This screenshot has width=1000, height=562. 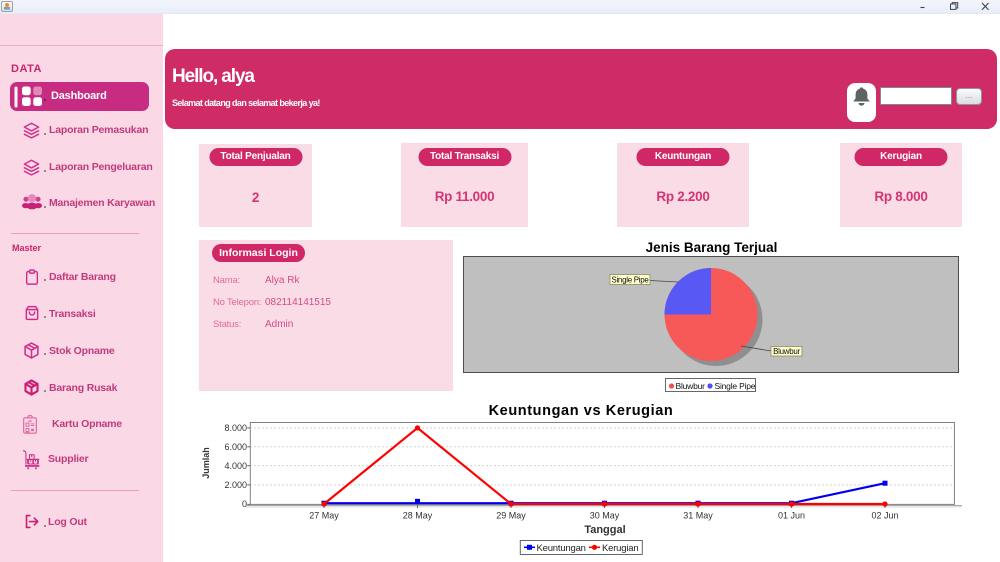 What do you see at coordinates (605, 516) in the screenshot?
I see `svg-text: 30 May` at bounding box center [605, 516].